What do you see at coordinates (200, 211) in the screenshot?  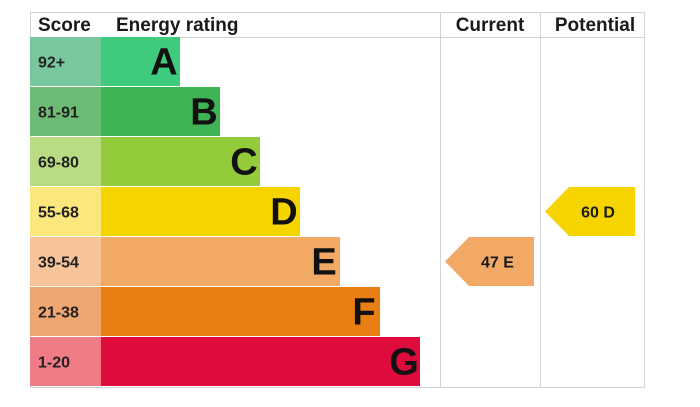 I see `rating-bar-d` at bounding box center [200, 211].